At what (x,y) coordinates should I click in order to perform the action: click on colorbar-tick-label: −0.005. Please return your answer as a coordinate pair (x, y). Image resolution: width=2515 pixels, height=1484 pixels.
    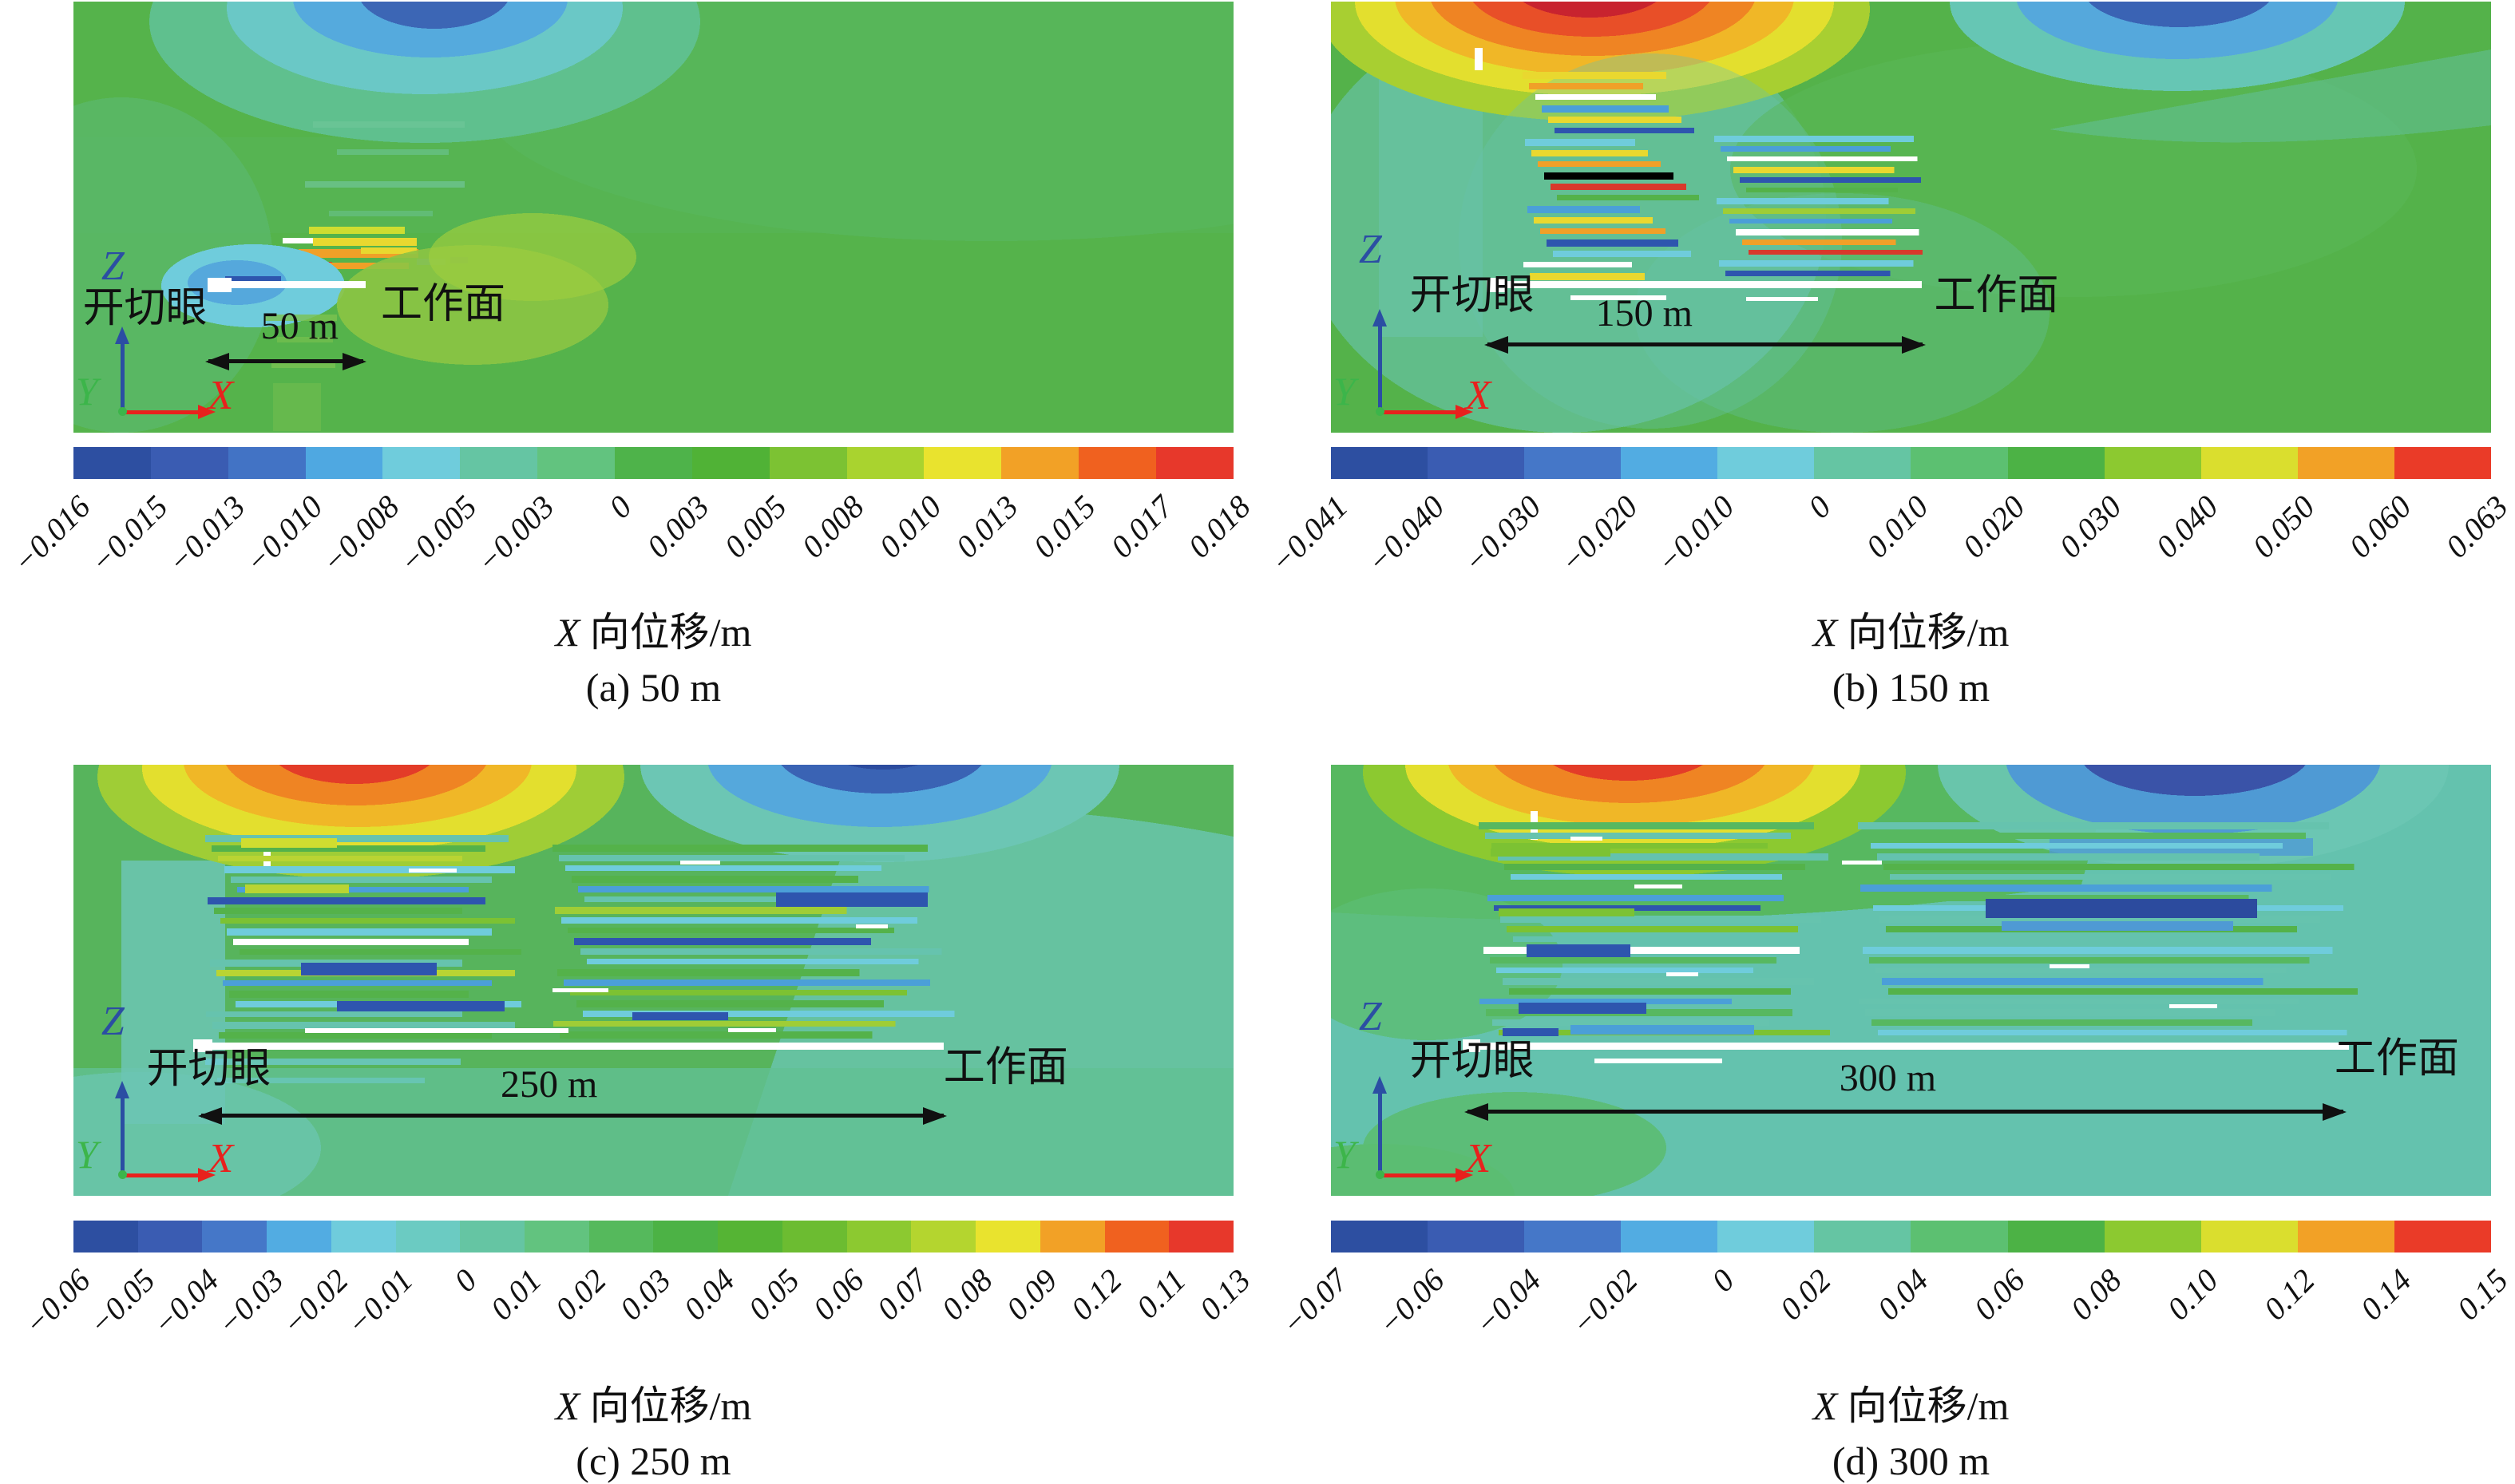
    Looking at the image, I should click on (439, 534).